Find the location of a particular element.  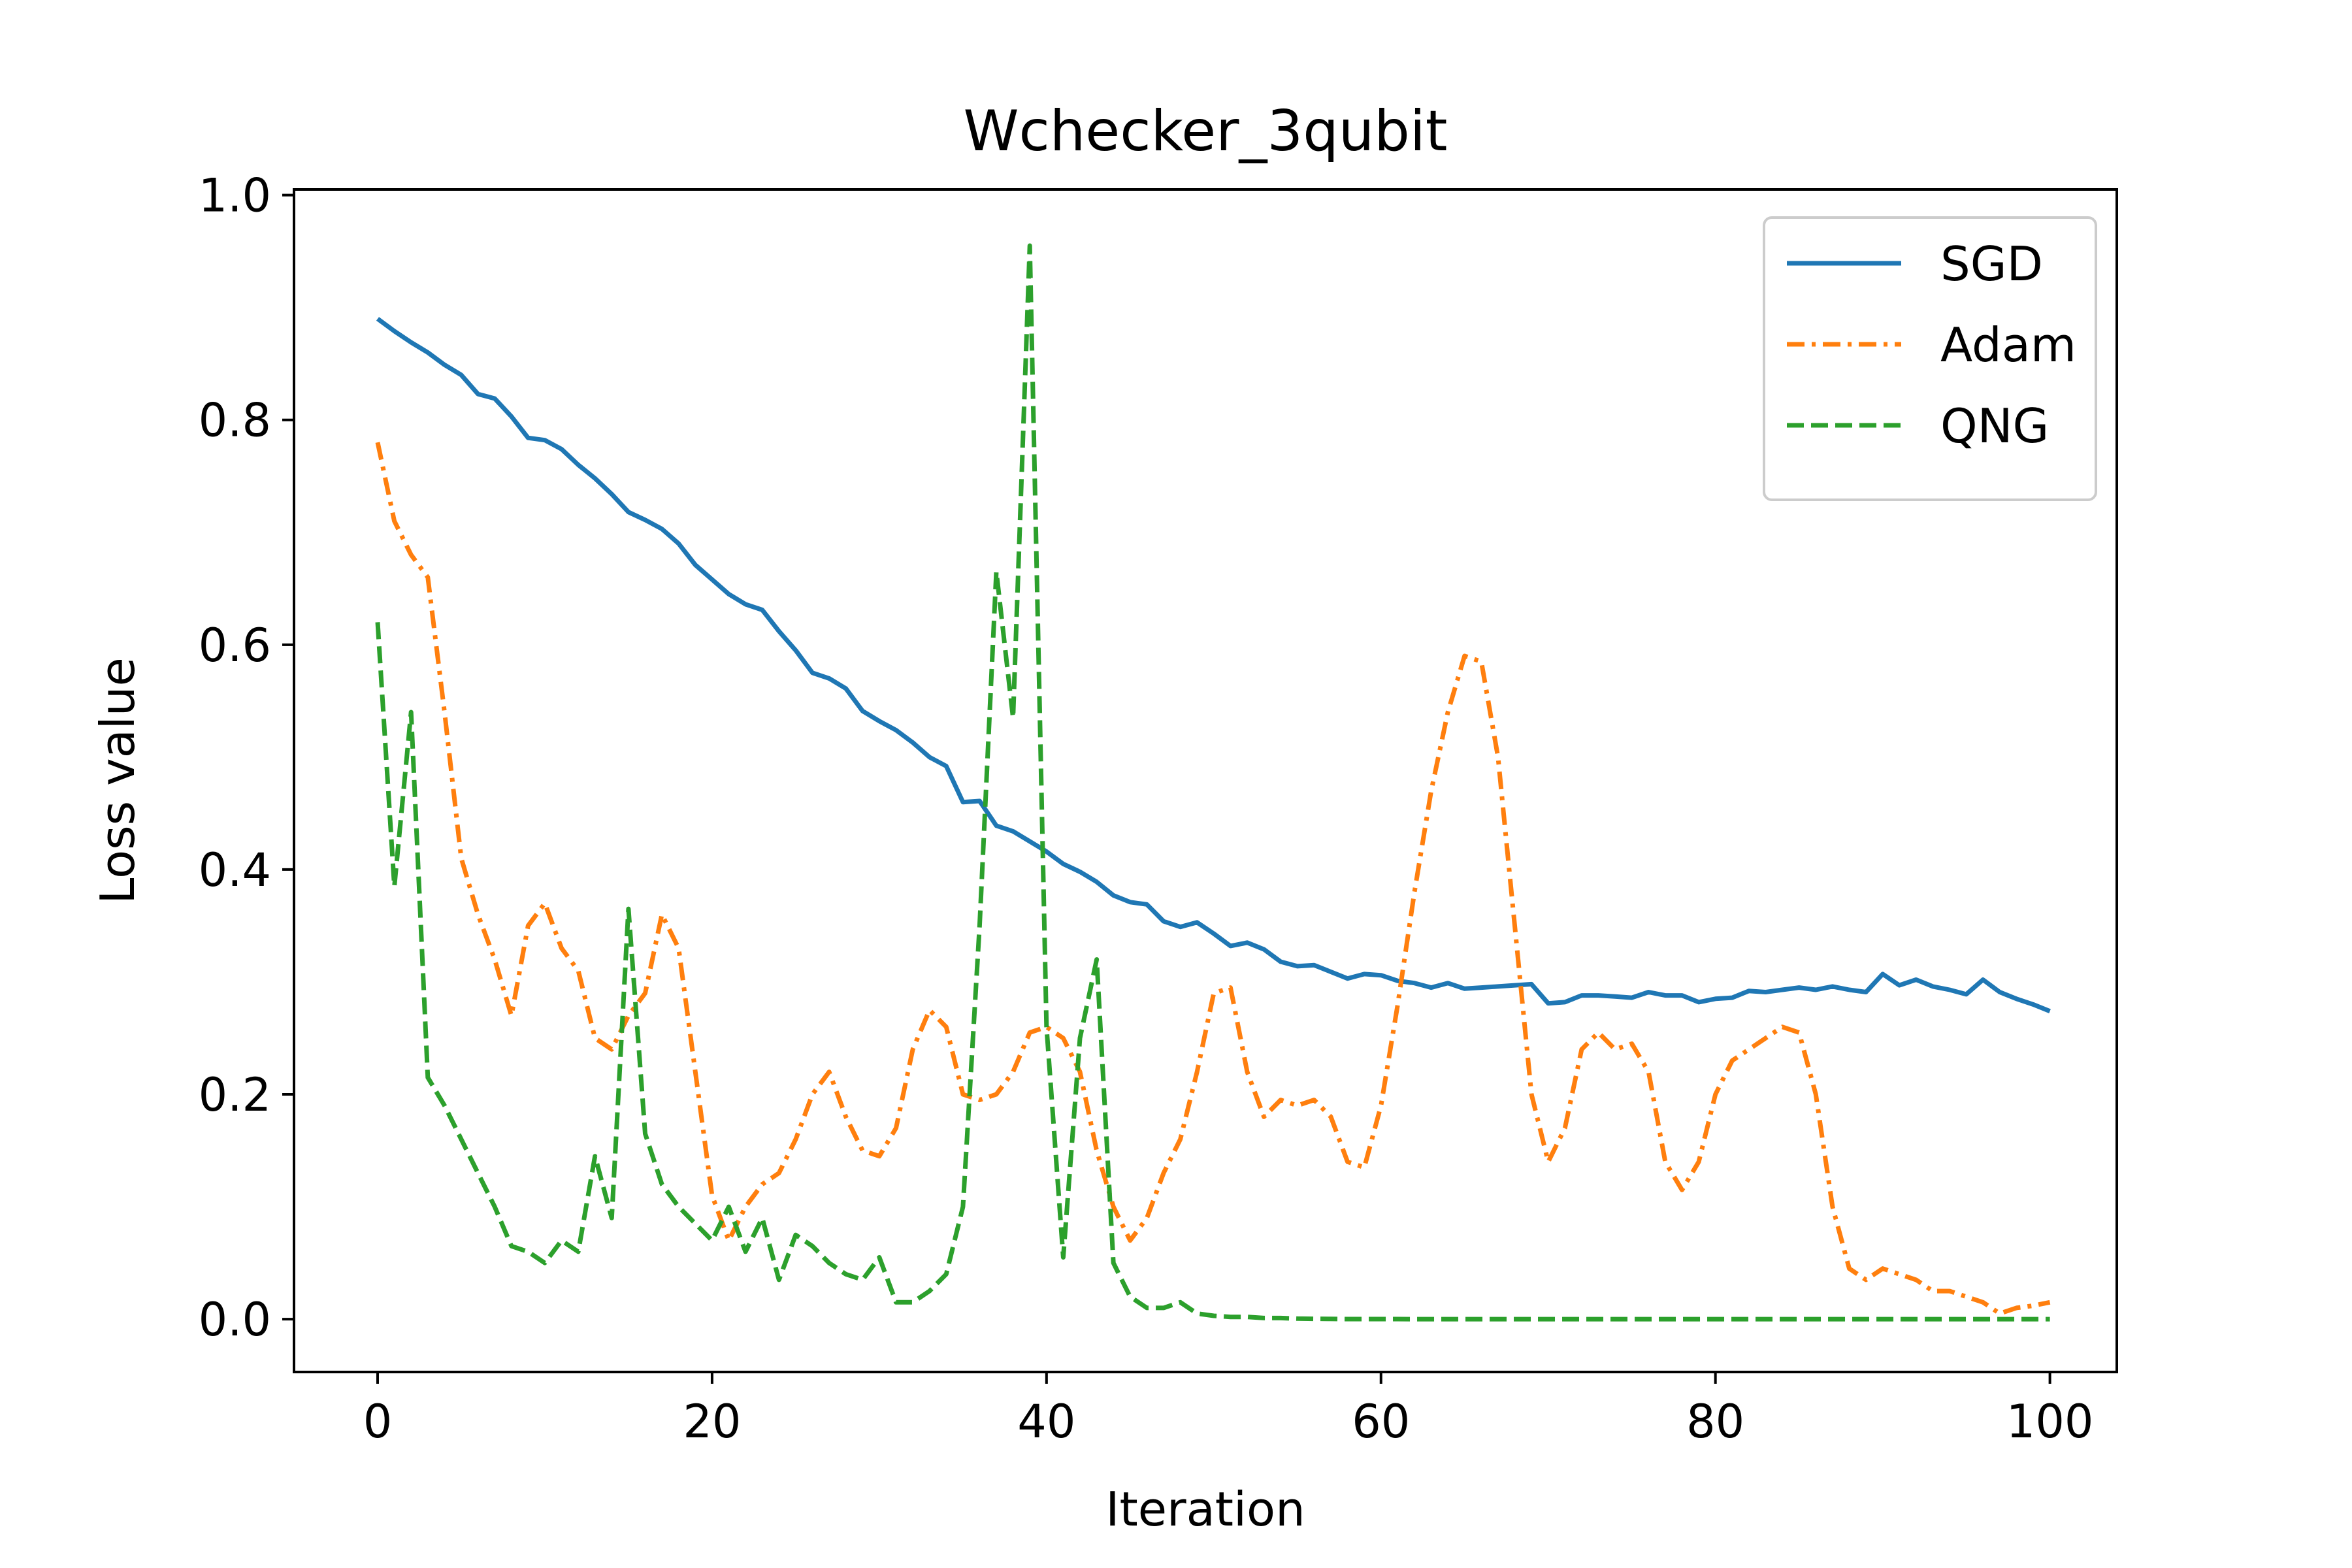

x-tick-label: 40 is located at coordinates (1046, 1421).